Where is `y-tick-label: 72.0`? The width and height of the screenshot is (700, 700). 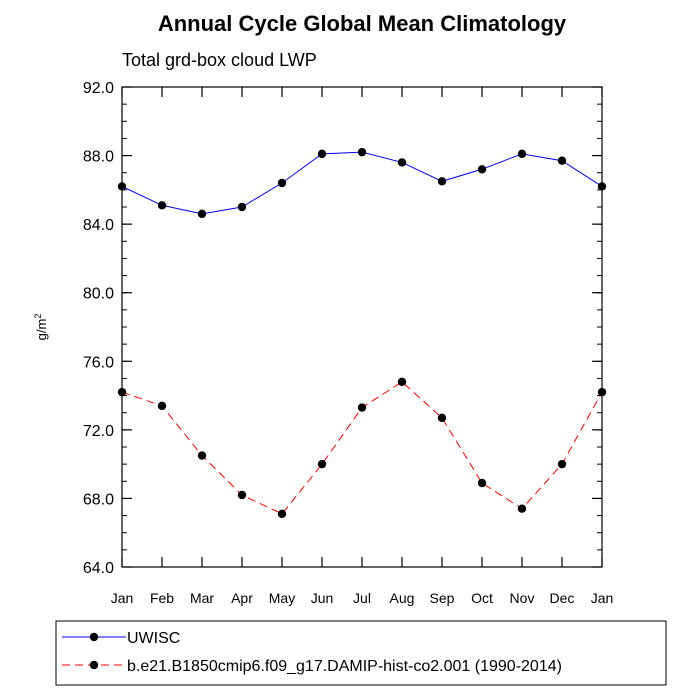 y-tick-label: 72.0 is located at coordinates (98, 431).